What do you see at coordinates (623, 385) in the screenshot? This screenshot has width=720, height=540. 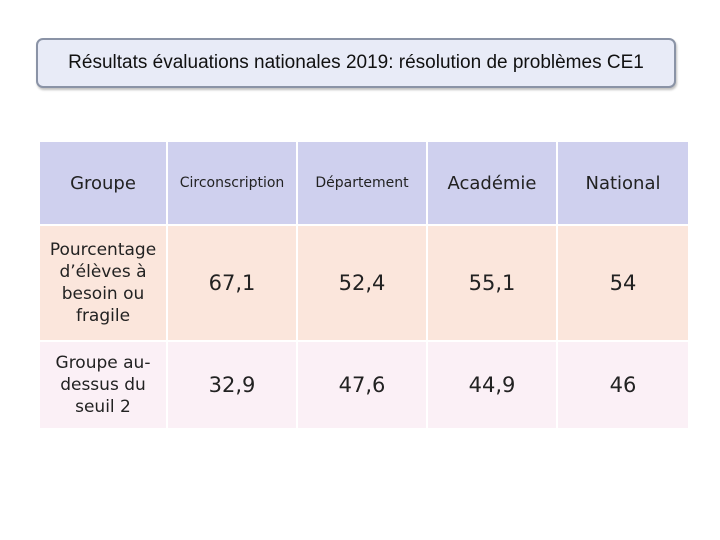 I see `cell-national: 46` at bounding box center [623, 385].